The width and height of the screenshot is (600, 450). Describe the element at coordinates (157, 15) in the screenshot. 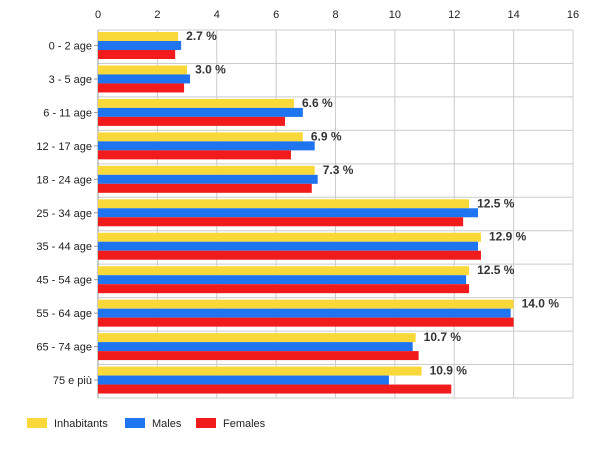

I see `x-tick-label: 2` at that location.